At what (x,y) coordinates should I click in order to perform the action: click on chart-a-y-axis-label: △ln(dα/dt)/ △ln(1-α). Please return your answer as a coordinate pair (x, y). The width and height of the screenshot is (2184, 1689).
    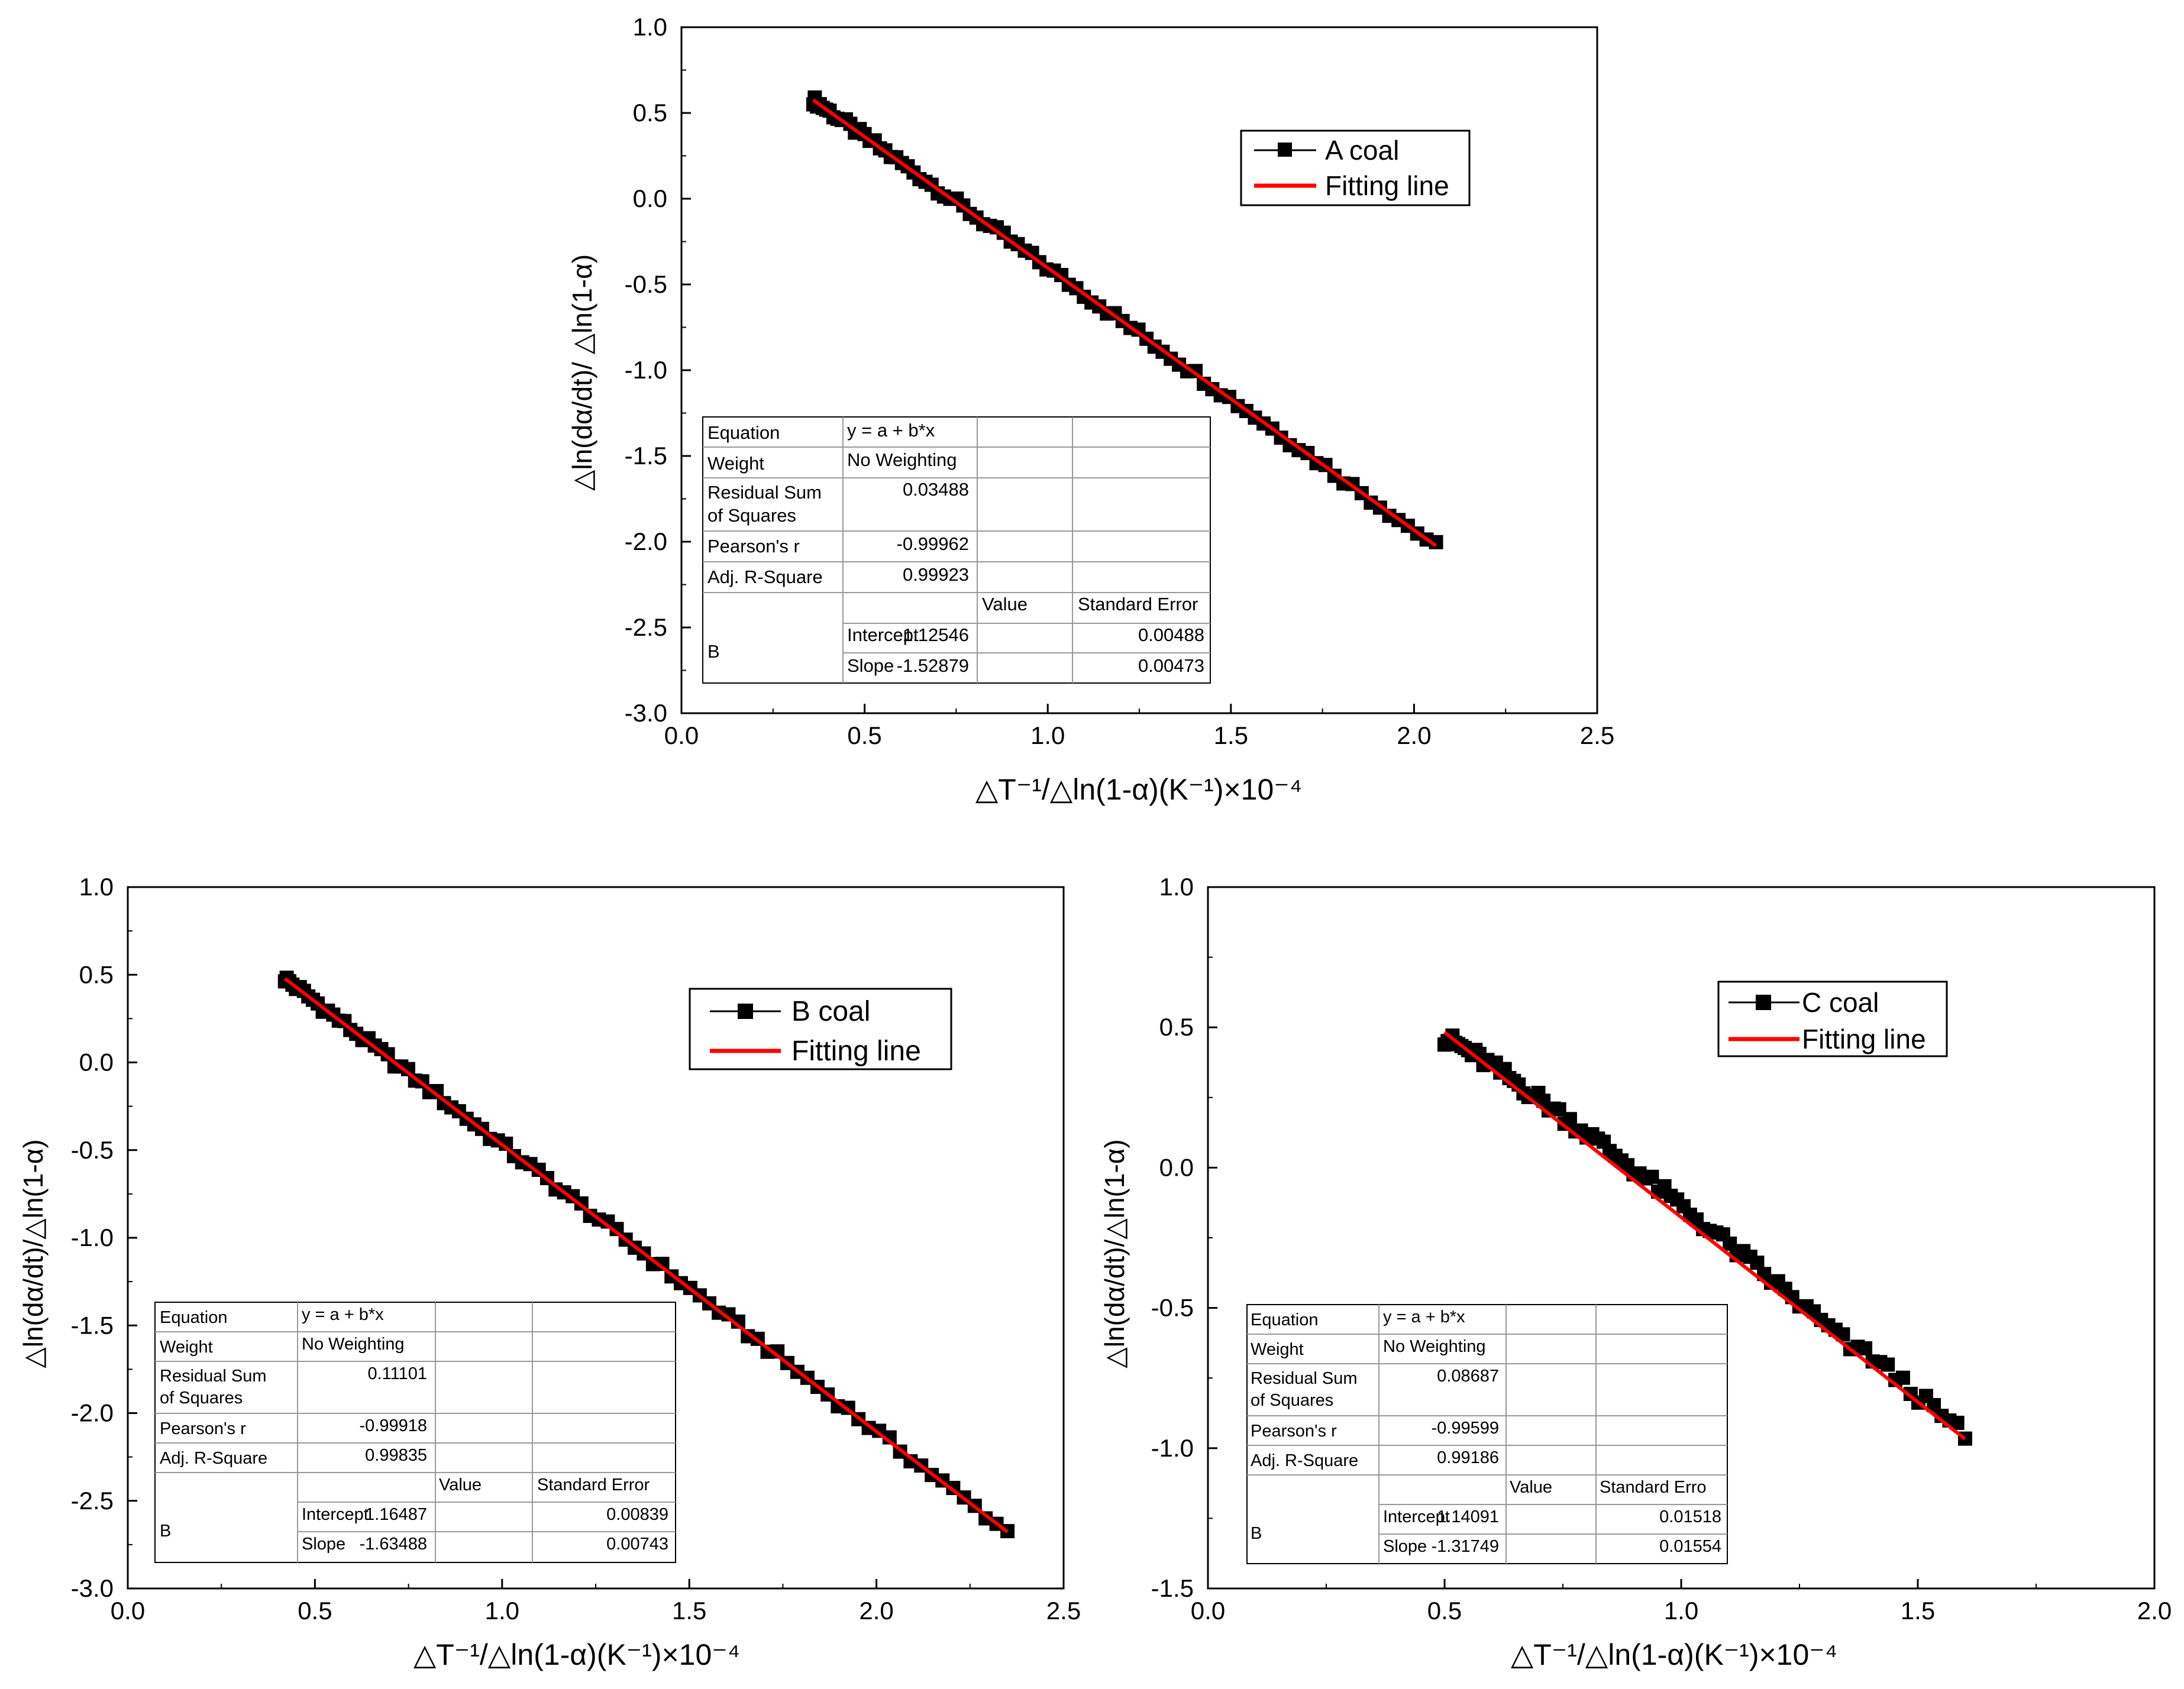
    Looking at the image, I should click on (582, 372).